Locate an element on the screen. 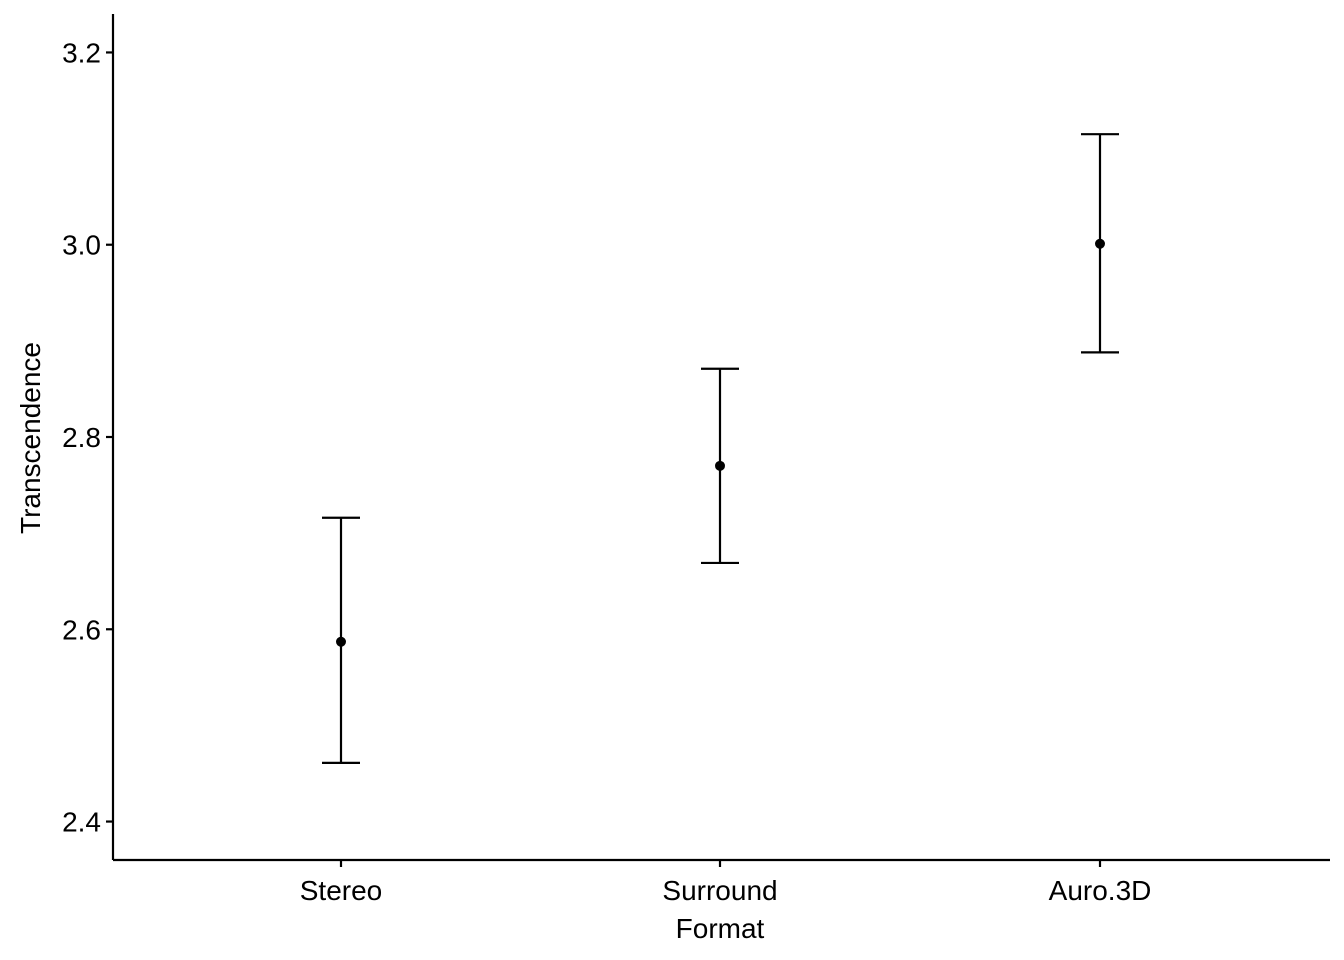  x-axis-ticks: Stereo Surround Auro.3D is located at coordinates (726, 883).